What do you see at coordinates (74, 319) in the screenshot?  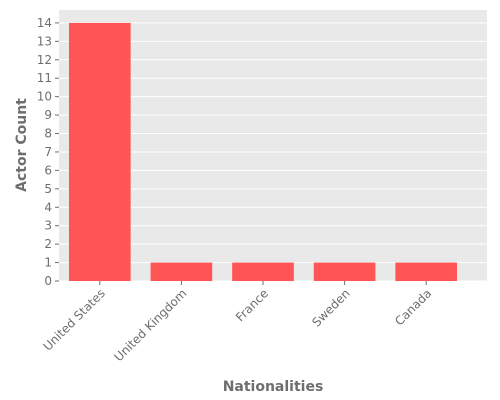 I see `x-tick-label: United States` at bounding box center [74, 319].